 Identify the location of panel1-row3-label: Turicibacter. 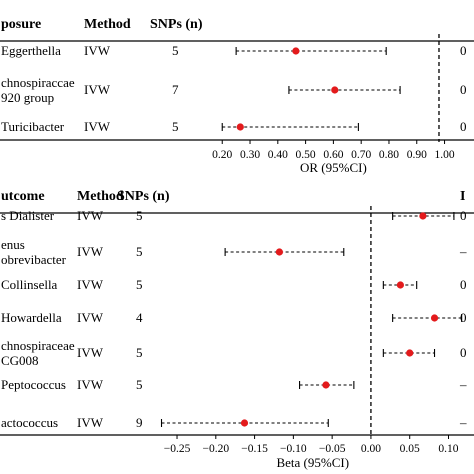
(33, 126).